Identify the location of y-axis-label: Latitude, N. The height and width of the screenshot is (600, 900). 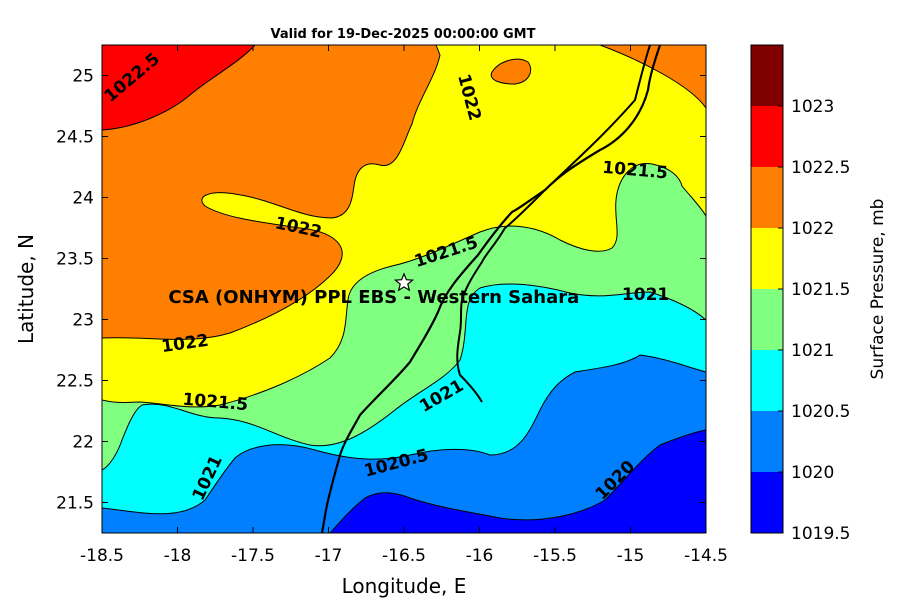
(26, 289).